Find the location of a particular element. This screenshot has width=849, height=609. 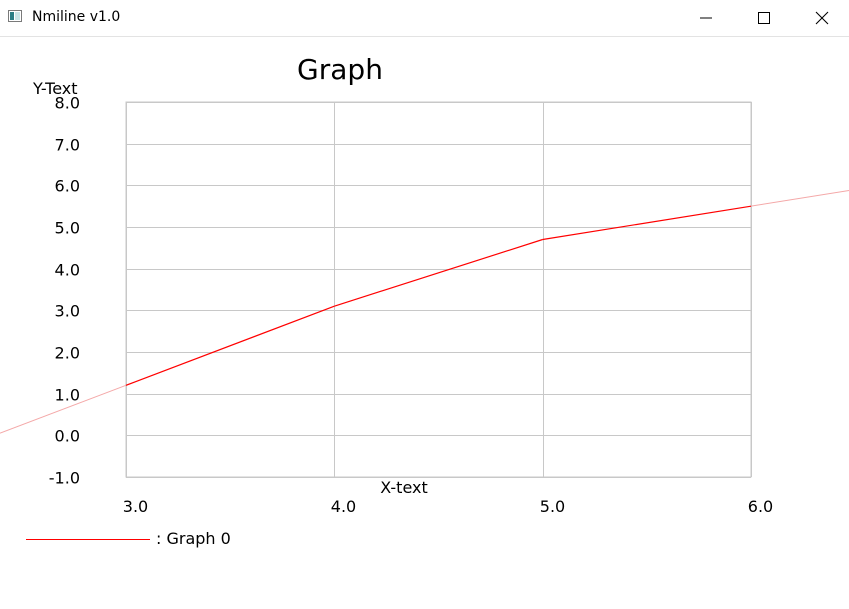

y-tick-label: 7.0 is located at coordinates (67, 145).